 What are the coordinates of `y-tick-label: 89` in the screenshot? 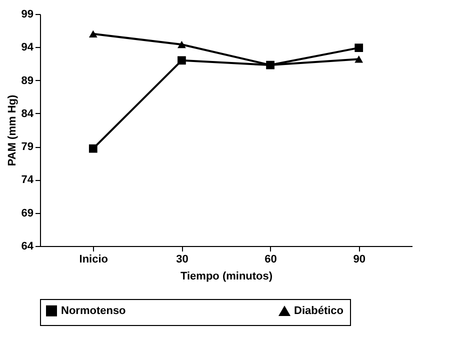 It's located at (27, 80).